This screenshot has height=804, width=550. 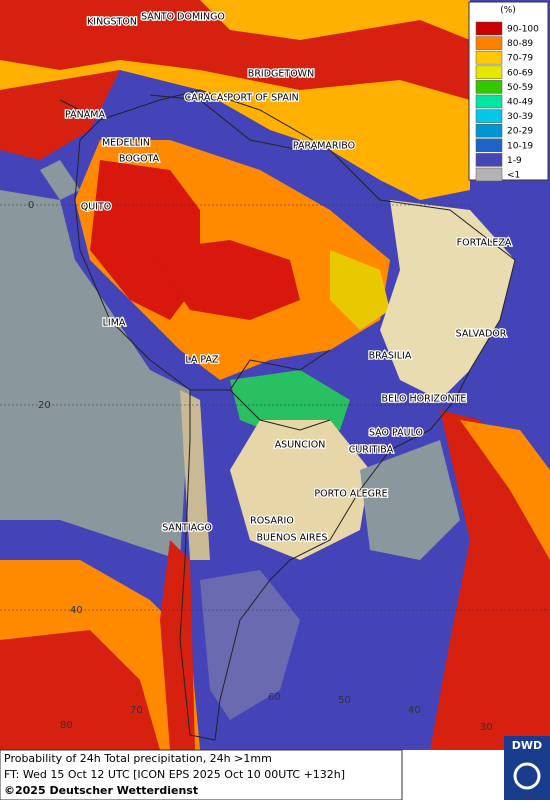 I want to click on city-label: BUENOS AIRES, so click(x=291, y=538).